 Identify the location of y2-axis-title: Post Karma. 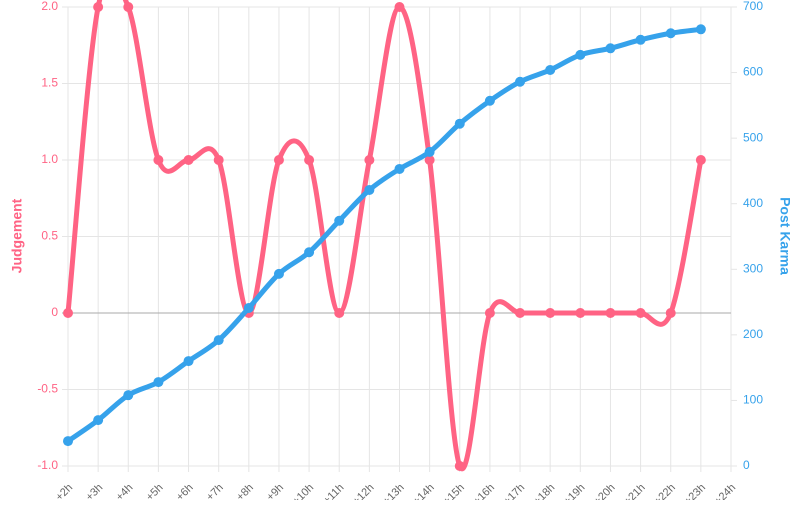
(785, 236).